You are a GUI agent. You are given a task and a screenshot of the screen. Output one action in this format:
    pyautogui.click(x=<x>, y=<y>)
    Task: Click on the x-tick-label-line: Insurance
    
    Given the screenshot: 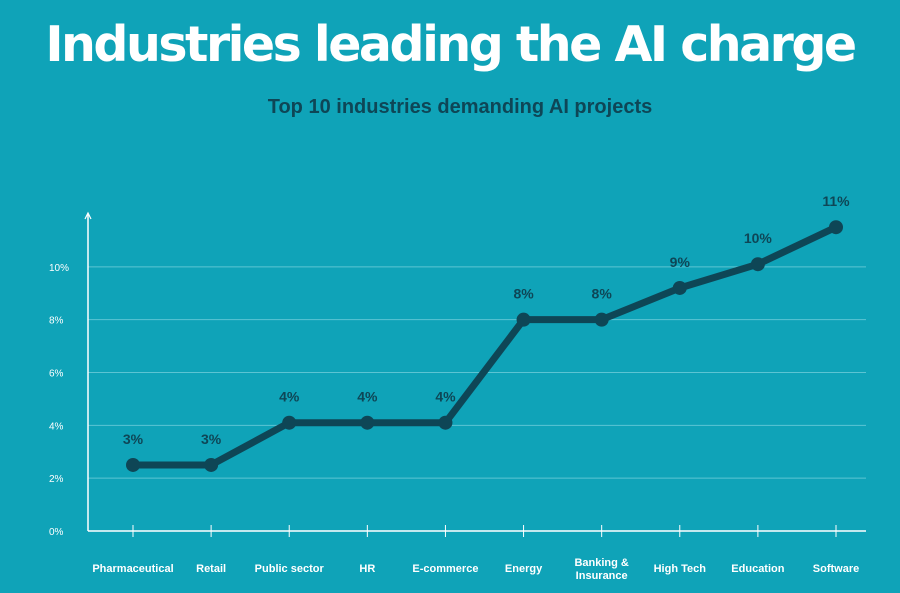 What is the action you would take?
    pyautogui.click(x=602, y=576)
    